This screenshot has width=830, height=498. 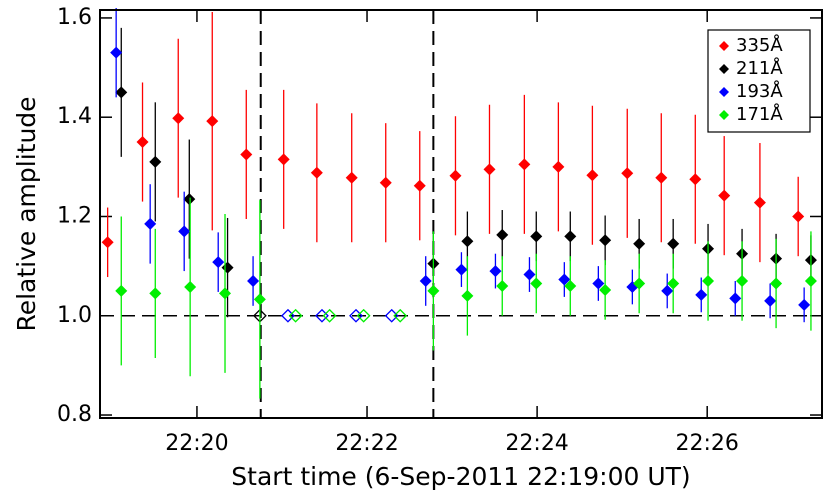 What do you see at coordinates (366, 443) in the screenshot?
I see `x-tick-label: 22:22` at bounding box center [366, 443].